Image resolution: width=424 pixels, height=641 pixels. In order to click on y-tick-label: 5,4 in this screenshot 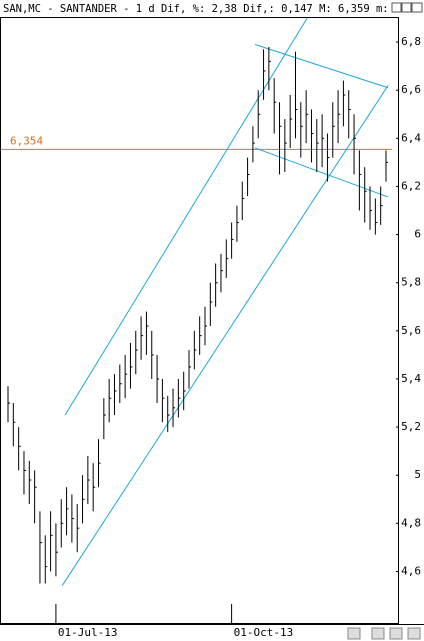, I will do `click(411, 378)`.